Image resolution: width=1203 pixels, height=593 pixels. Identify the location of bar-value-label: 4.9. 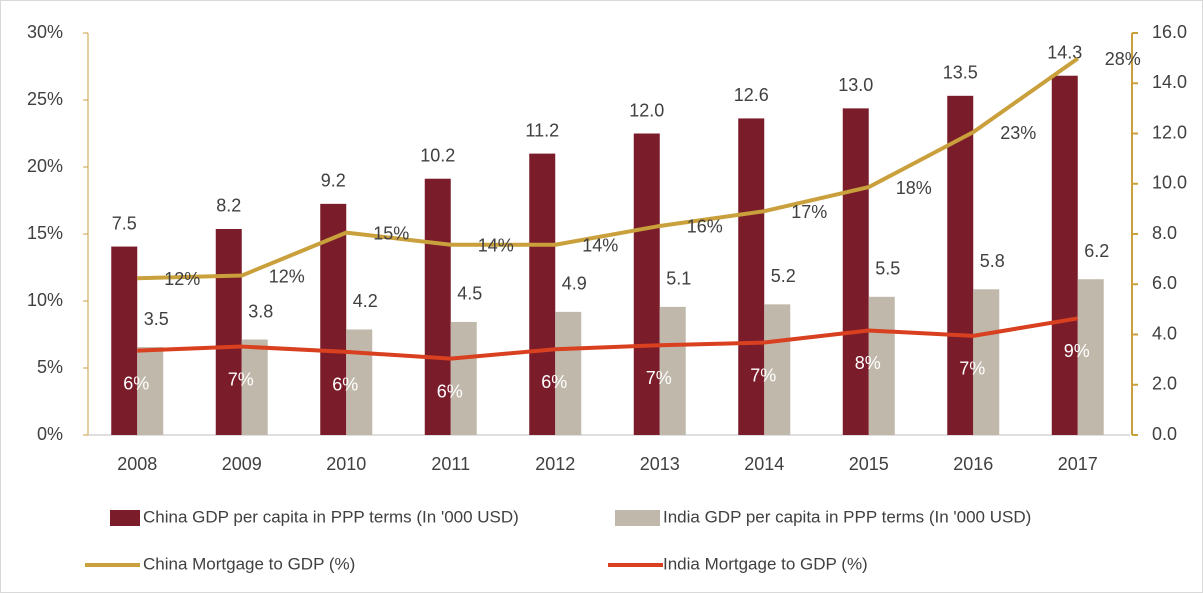
(574, 284).